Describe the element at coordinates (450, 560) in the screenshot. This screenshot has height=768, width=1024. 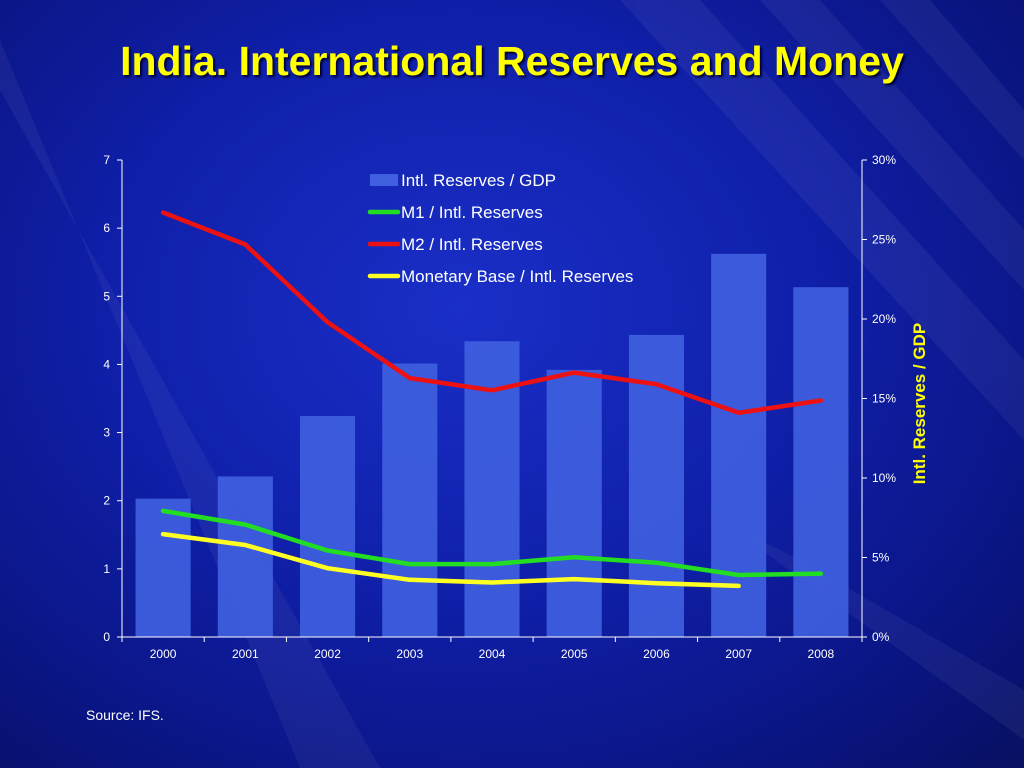
I see `line-monetary` at that location.